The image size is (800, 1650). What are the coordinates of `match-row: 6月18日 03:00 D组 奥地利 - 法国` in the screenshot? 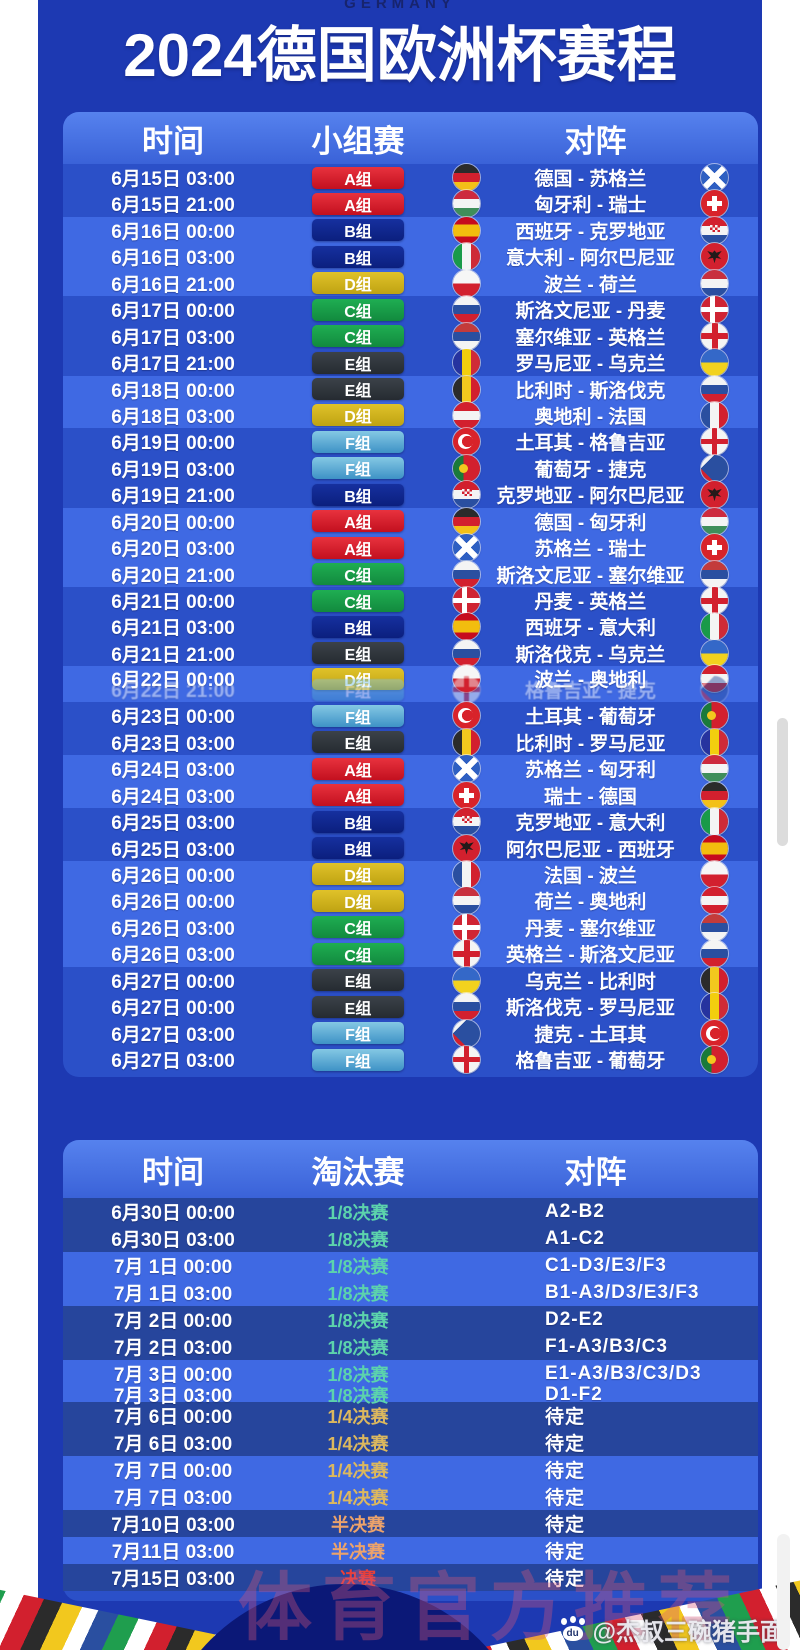 It's located at (410, 415).